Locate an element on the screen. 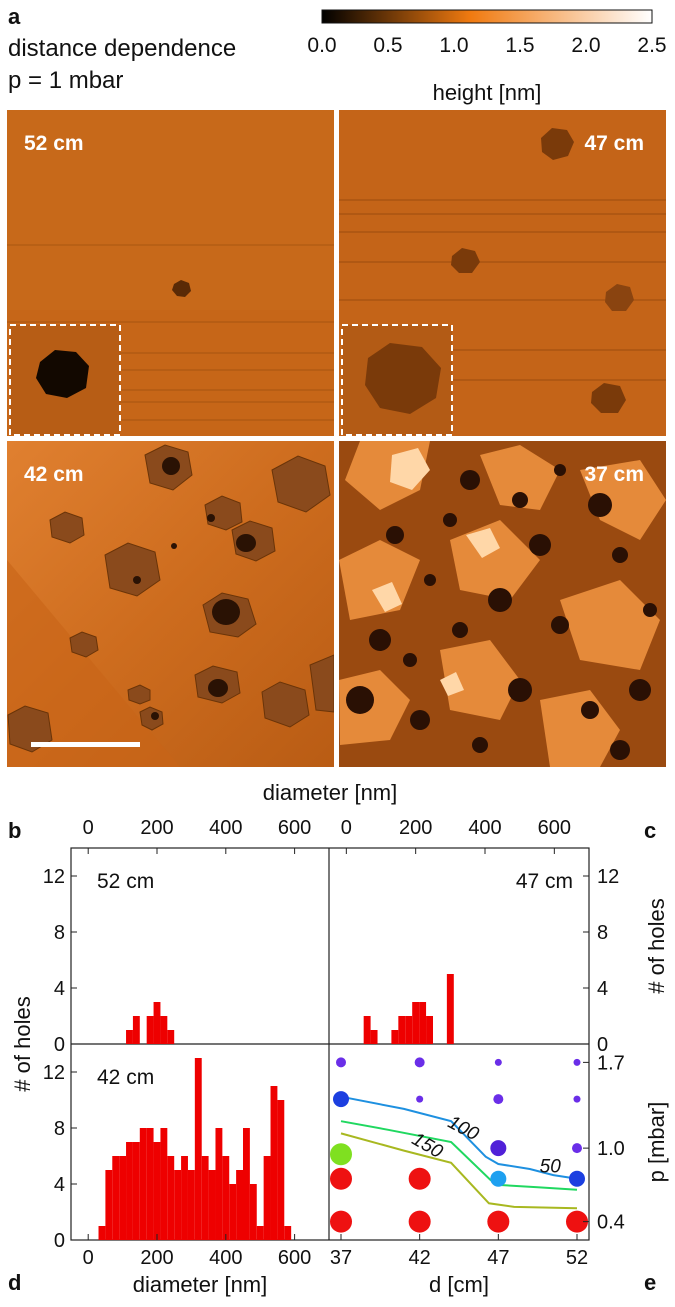 This screenshot has height=1307, width=675. afm-label-52: 52 cm is located at coordinates (54, 143).